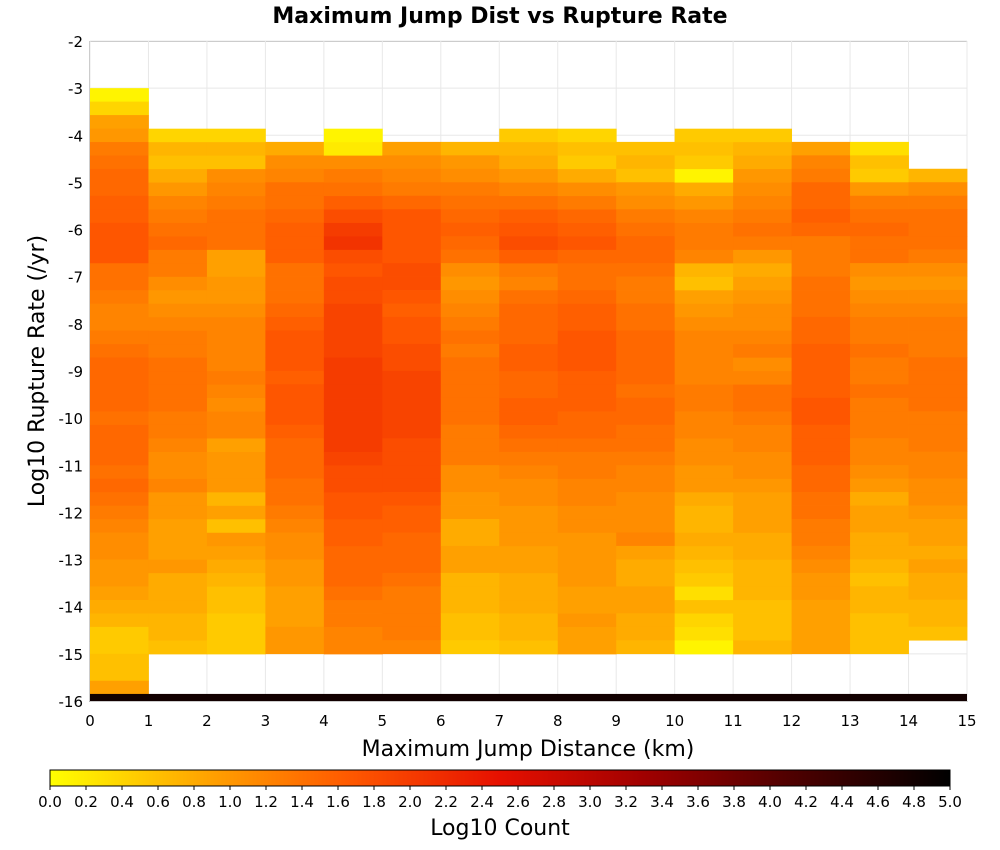 This screenshot has height=850, width=1000. I want to click on colorbar-tick-label: 4.8, so click(914, 802).